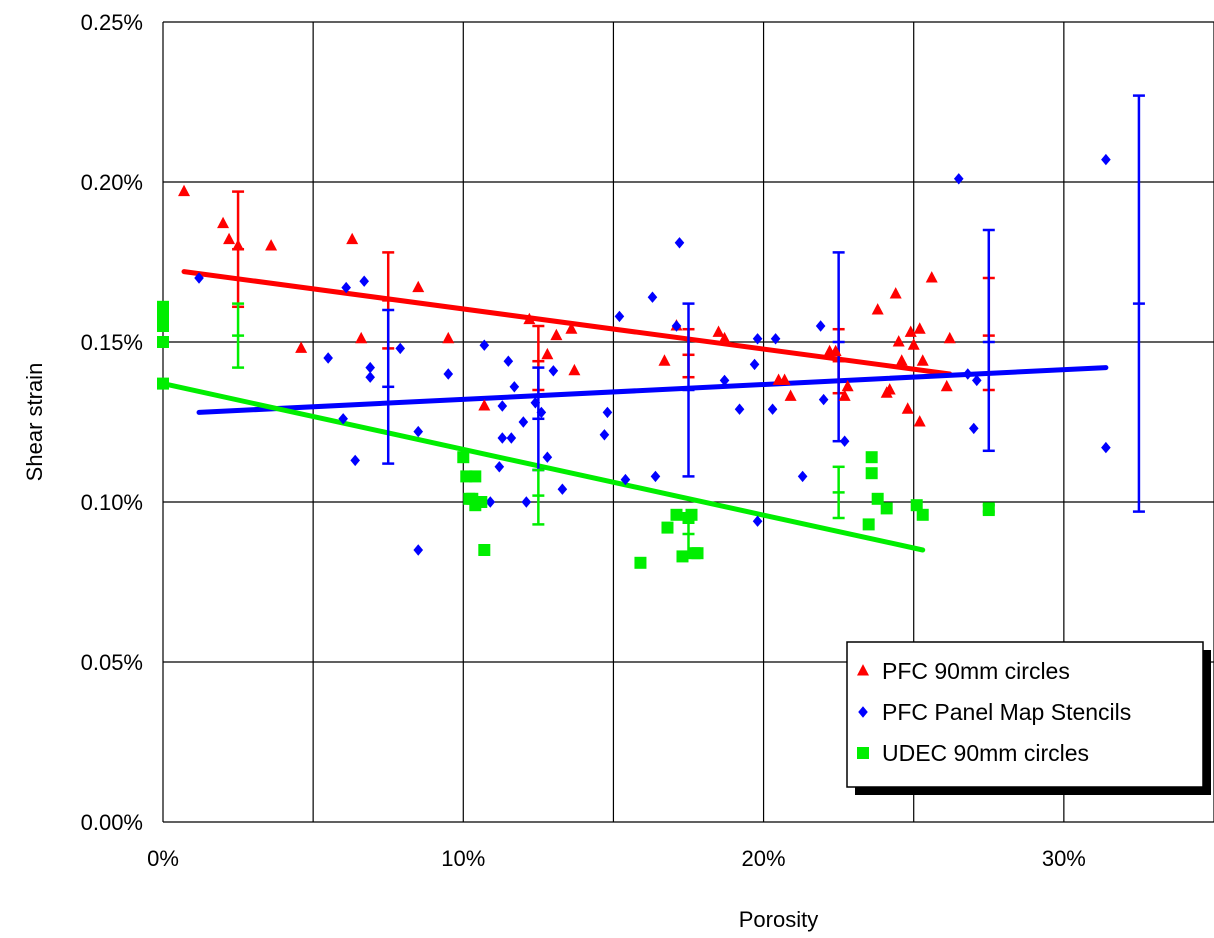 The image size is (1214, 938). I want to click on y-tick-label: 0.10%, so click(112, 502).